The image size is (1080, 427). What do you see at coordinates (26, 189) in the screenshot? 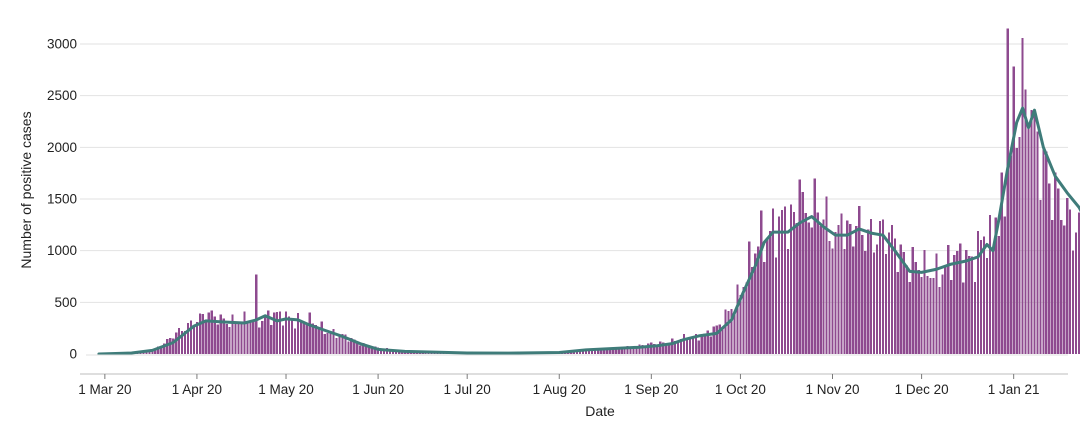
I see `y-axis-title: Number of positive cases` at bounding box center [26, 189].